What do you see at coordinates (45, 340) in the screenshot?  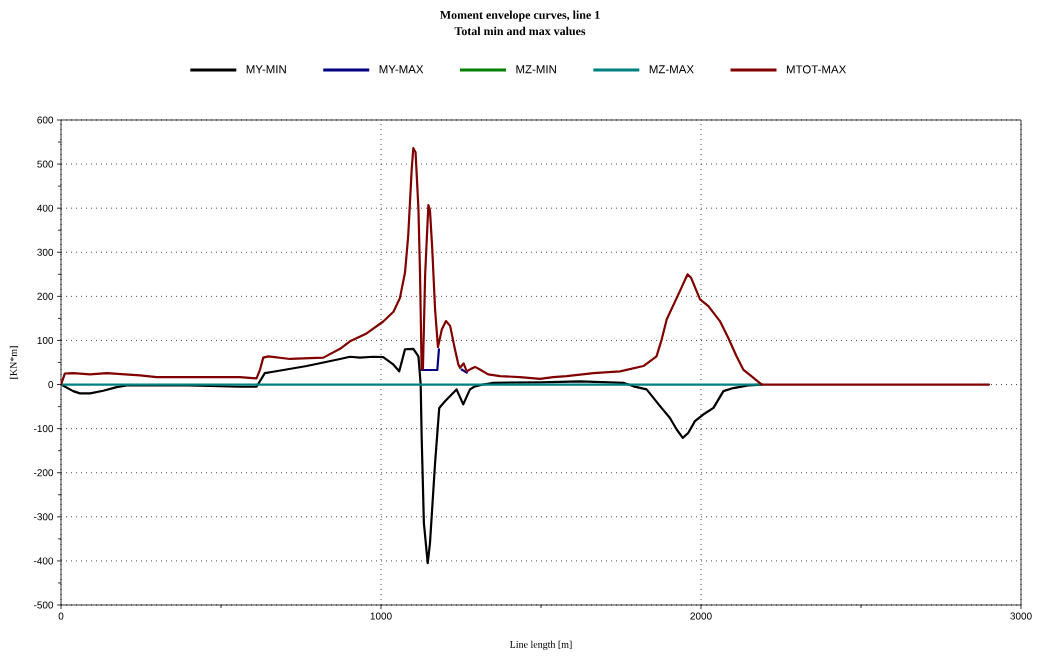 I see `y-tick-label: 100` at bounding box center [45, 340].